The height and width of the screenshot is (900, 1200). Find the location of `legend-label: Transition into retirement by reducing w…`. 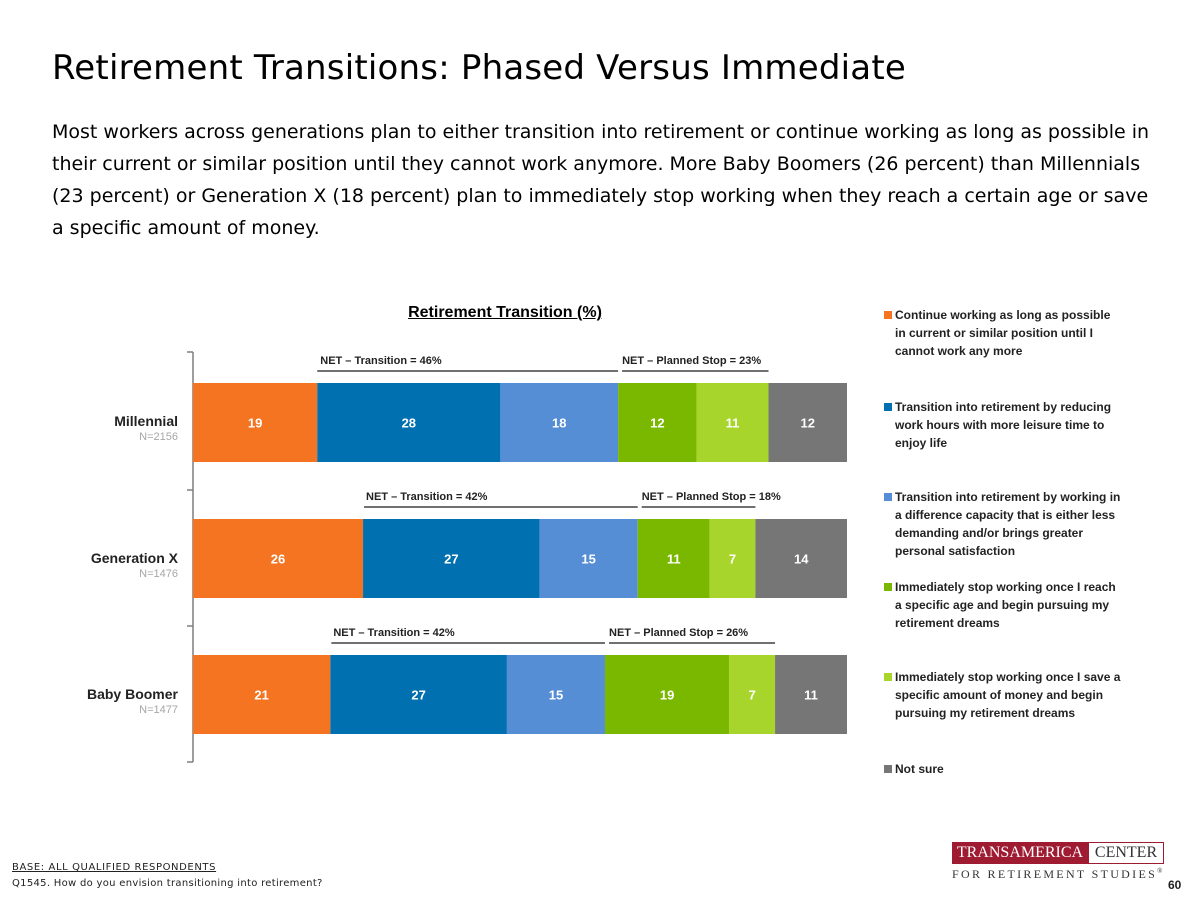

legend-label: Transition into retirement by reducing w… is located at coordinates (1003, 425).